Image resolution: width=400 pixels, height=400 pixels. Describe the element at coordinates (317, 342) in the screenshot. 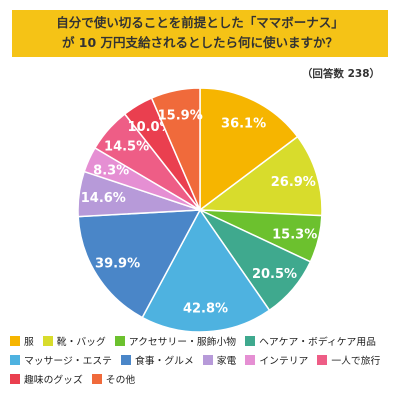

I see `legend-label: ヘアケア・ボディケア用品` at that location.